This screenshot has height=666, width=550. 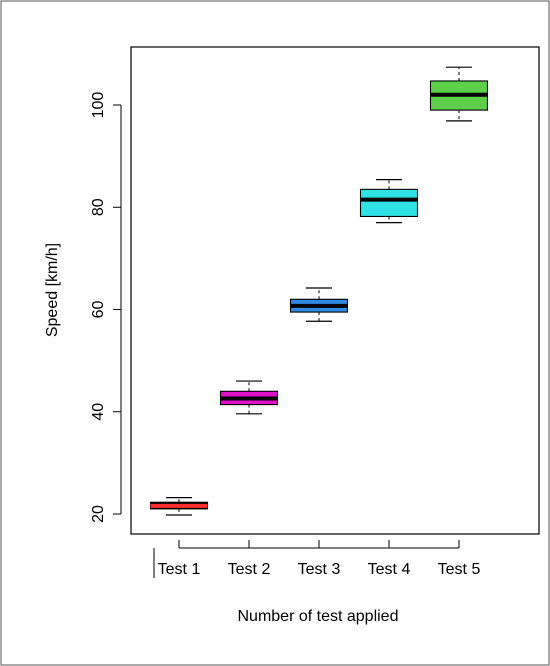 What do you see at coordinates (98, 412) in the screenshot?
I see `y-tick-label: 40` at bounding box center [98, 412].